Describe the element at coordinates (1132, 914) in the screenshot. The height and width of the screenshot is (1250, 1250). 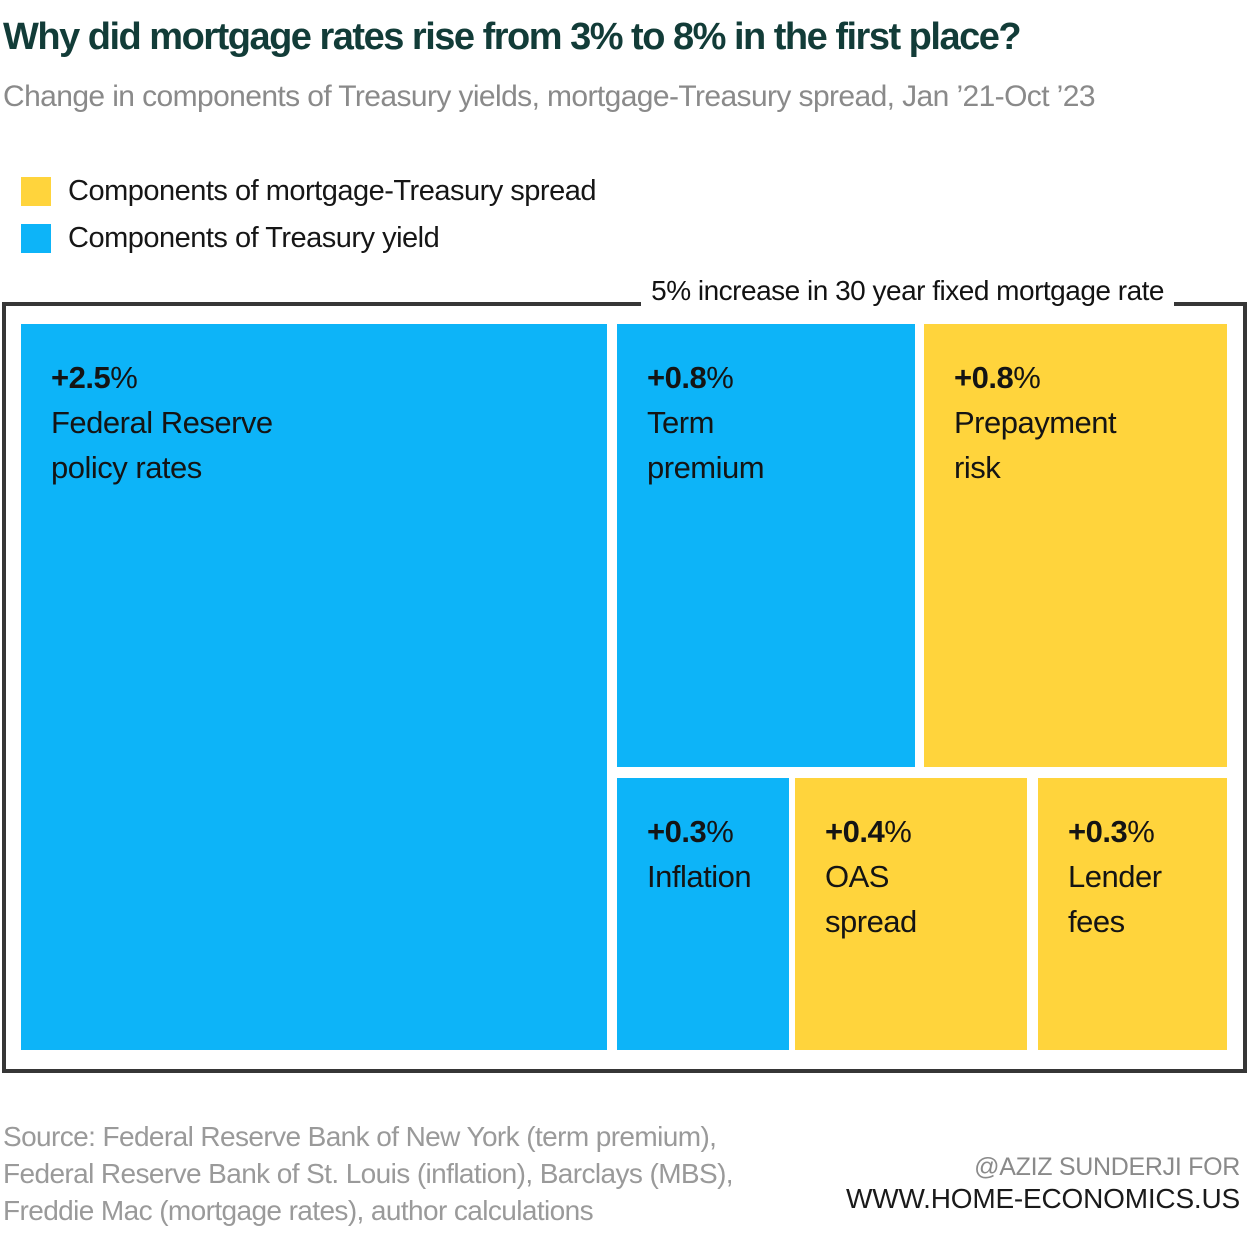
I see `treemap-cell-lender-fees: +0.3% Lender fees` at that location.